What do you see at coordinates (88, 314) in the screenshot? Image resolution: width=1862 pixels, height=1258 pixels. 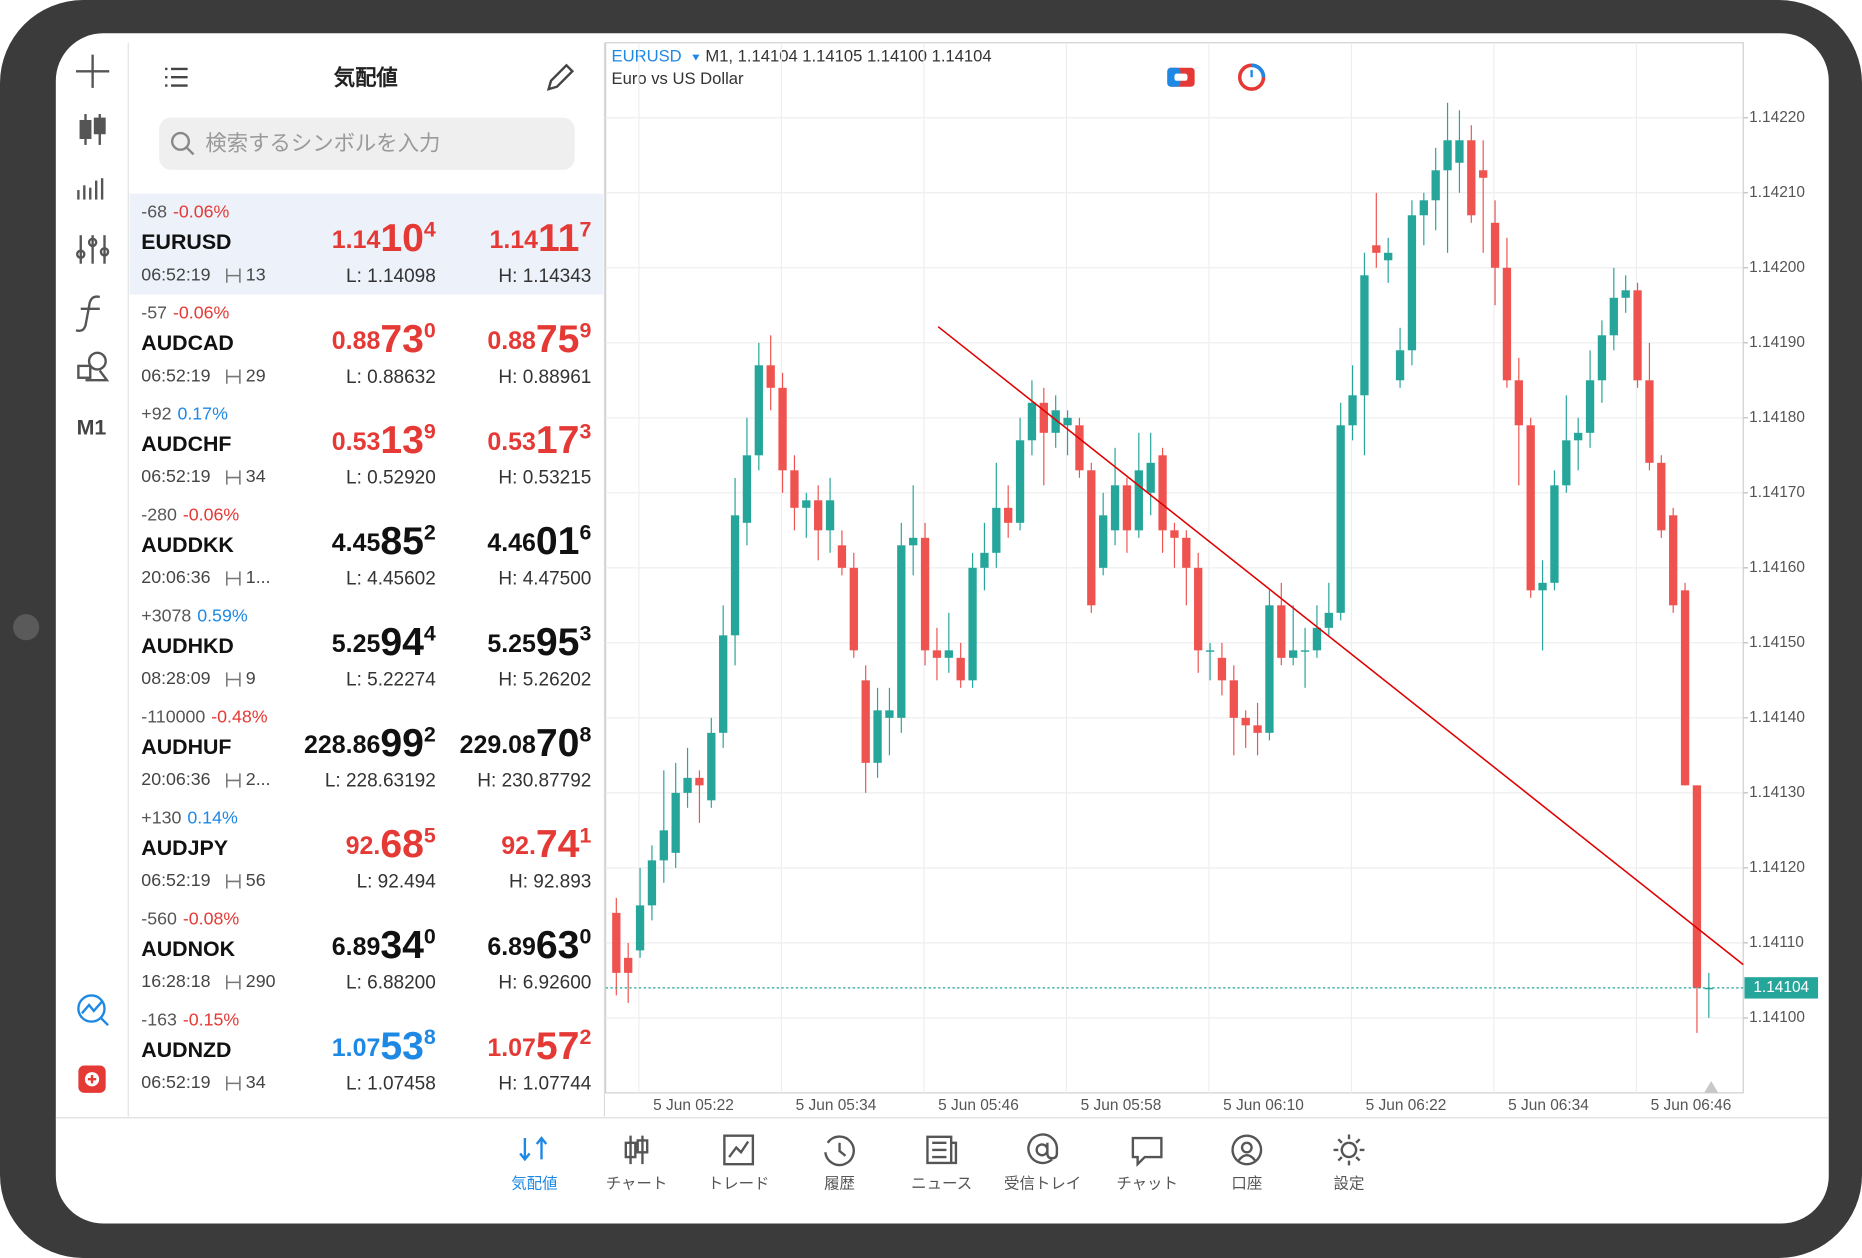 I see `functions-tool` at bounding box center [88, 314].